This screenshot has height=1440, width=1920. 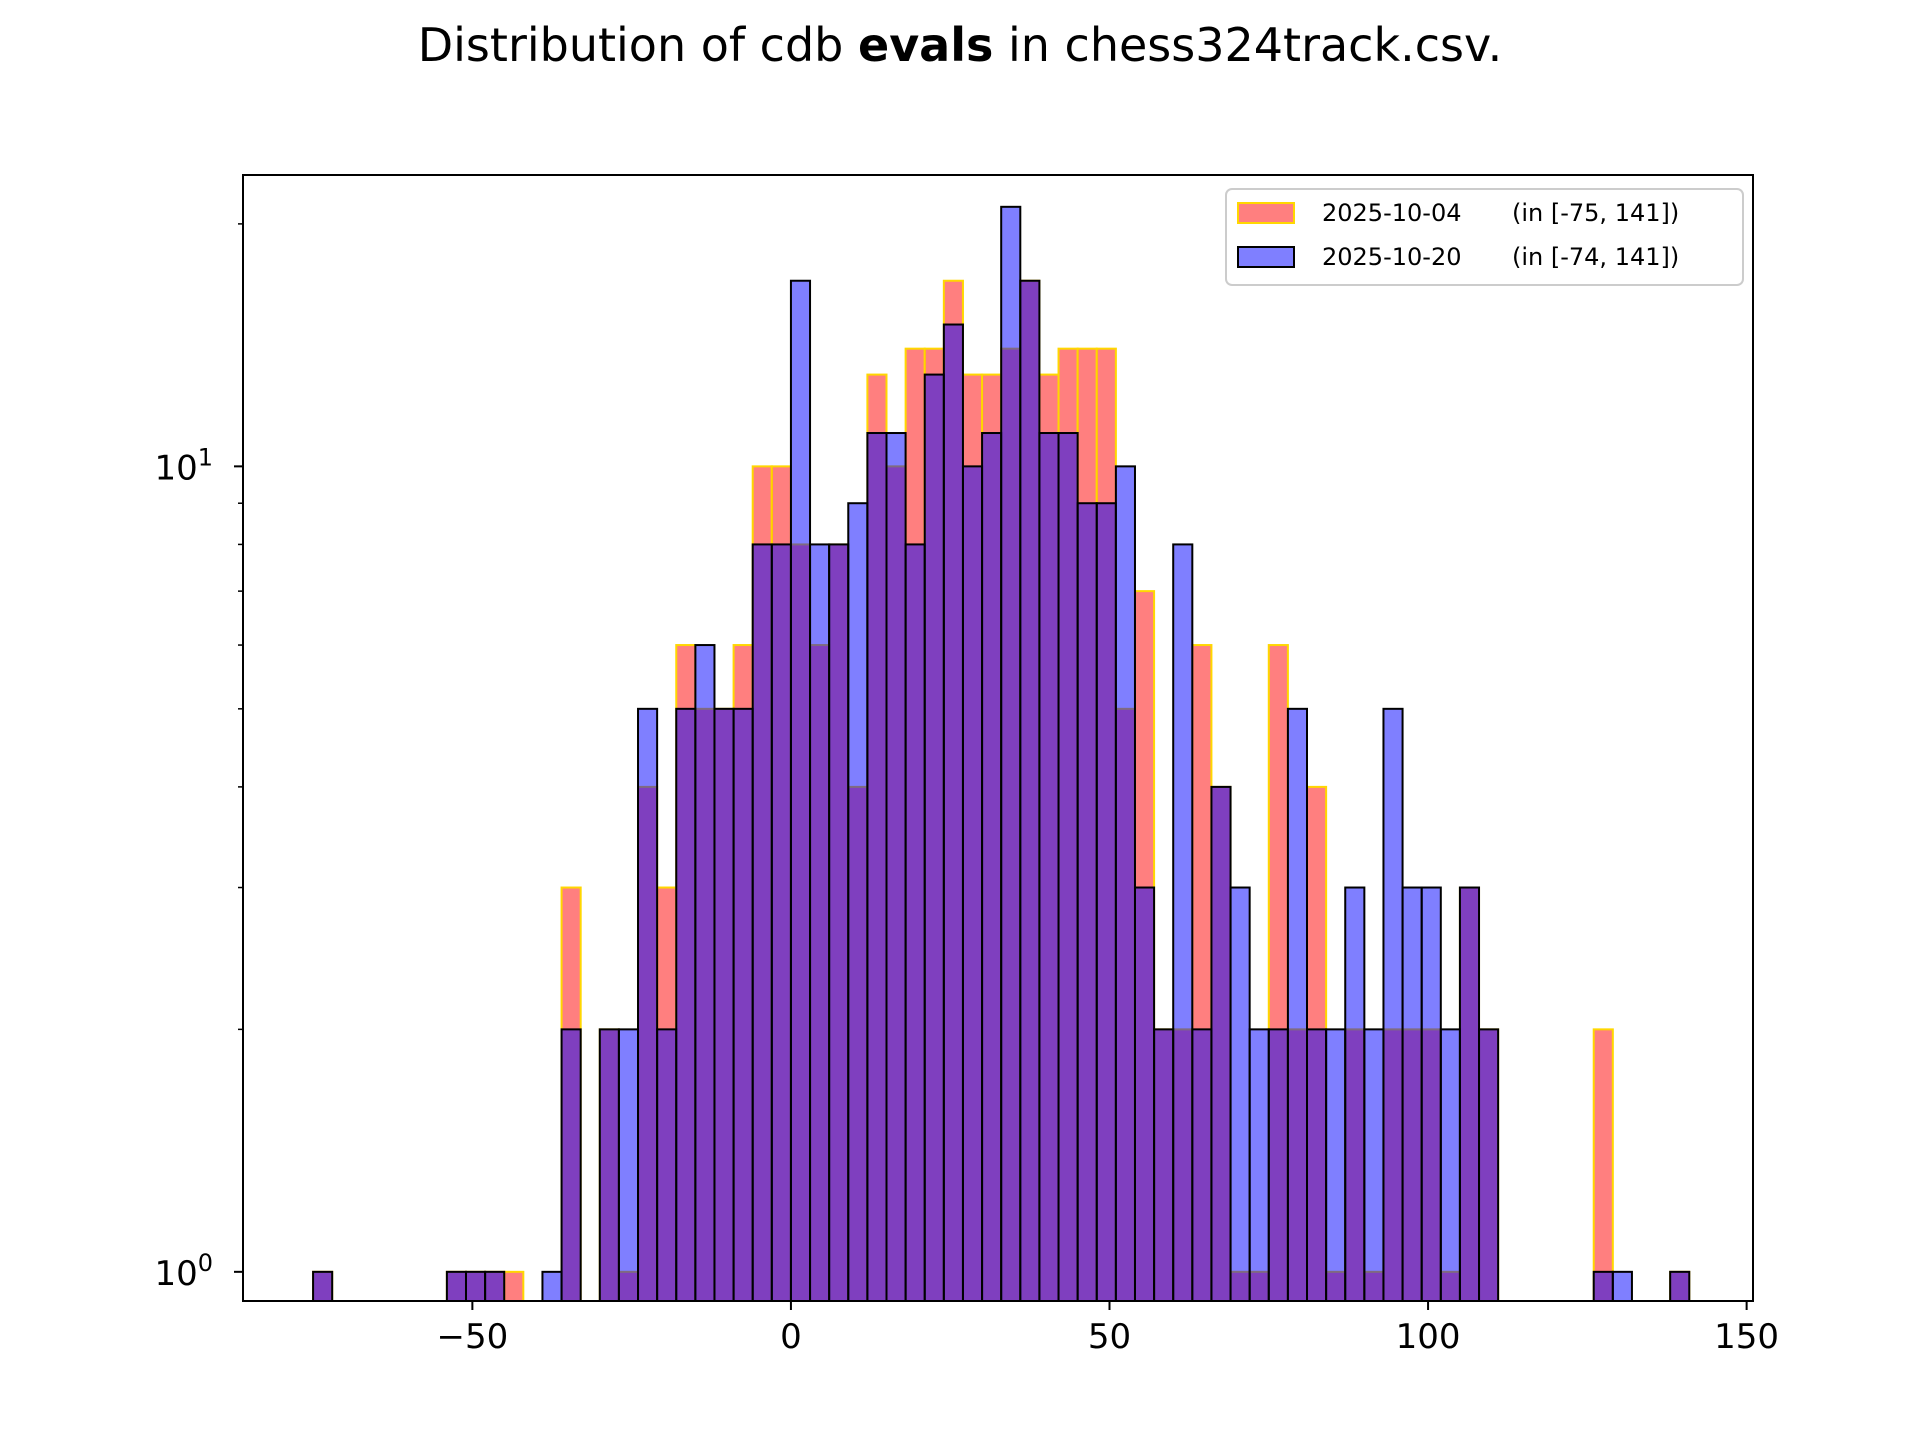 I want to click on legend-label: 2025-10-20 (in [-74, 141]), so click(x=1500, y=257).